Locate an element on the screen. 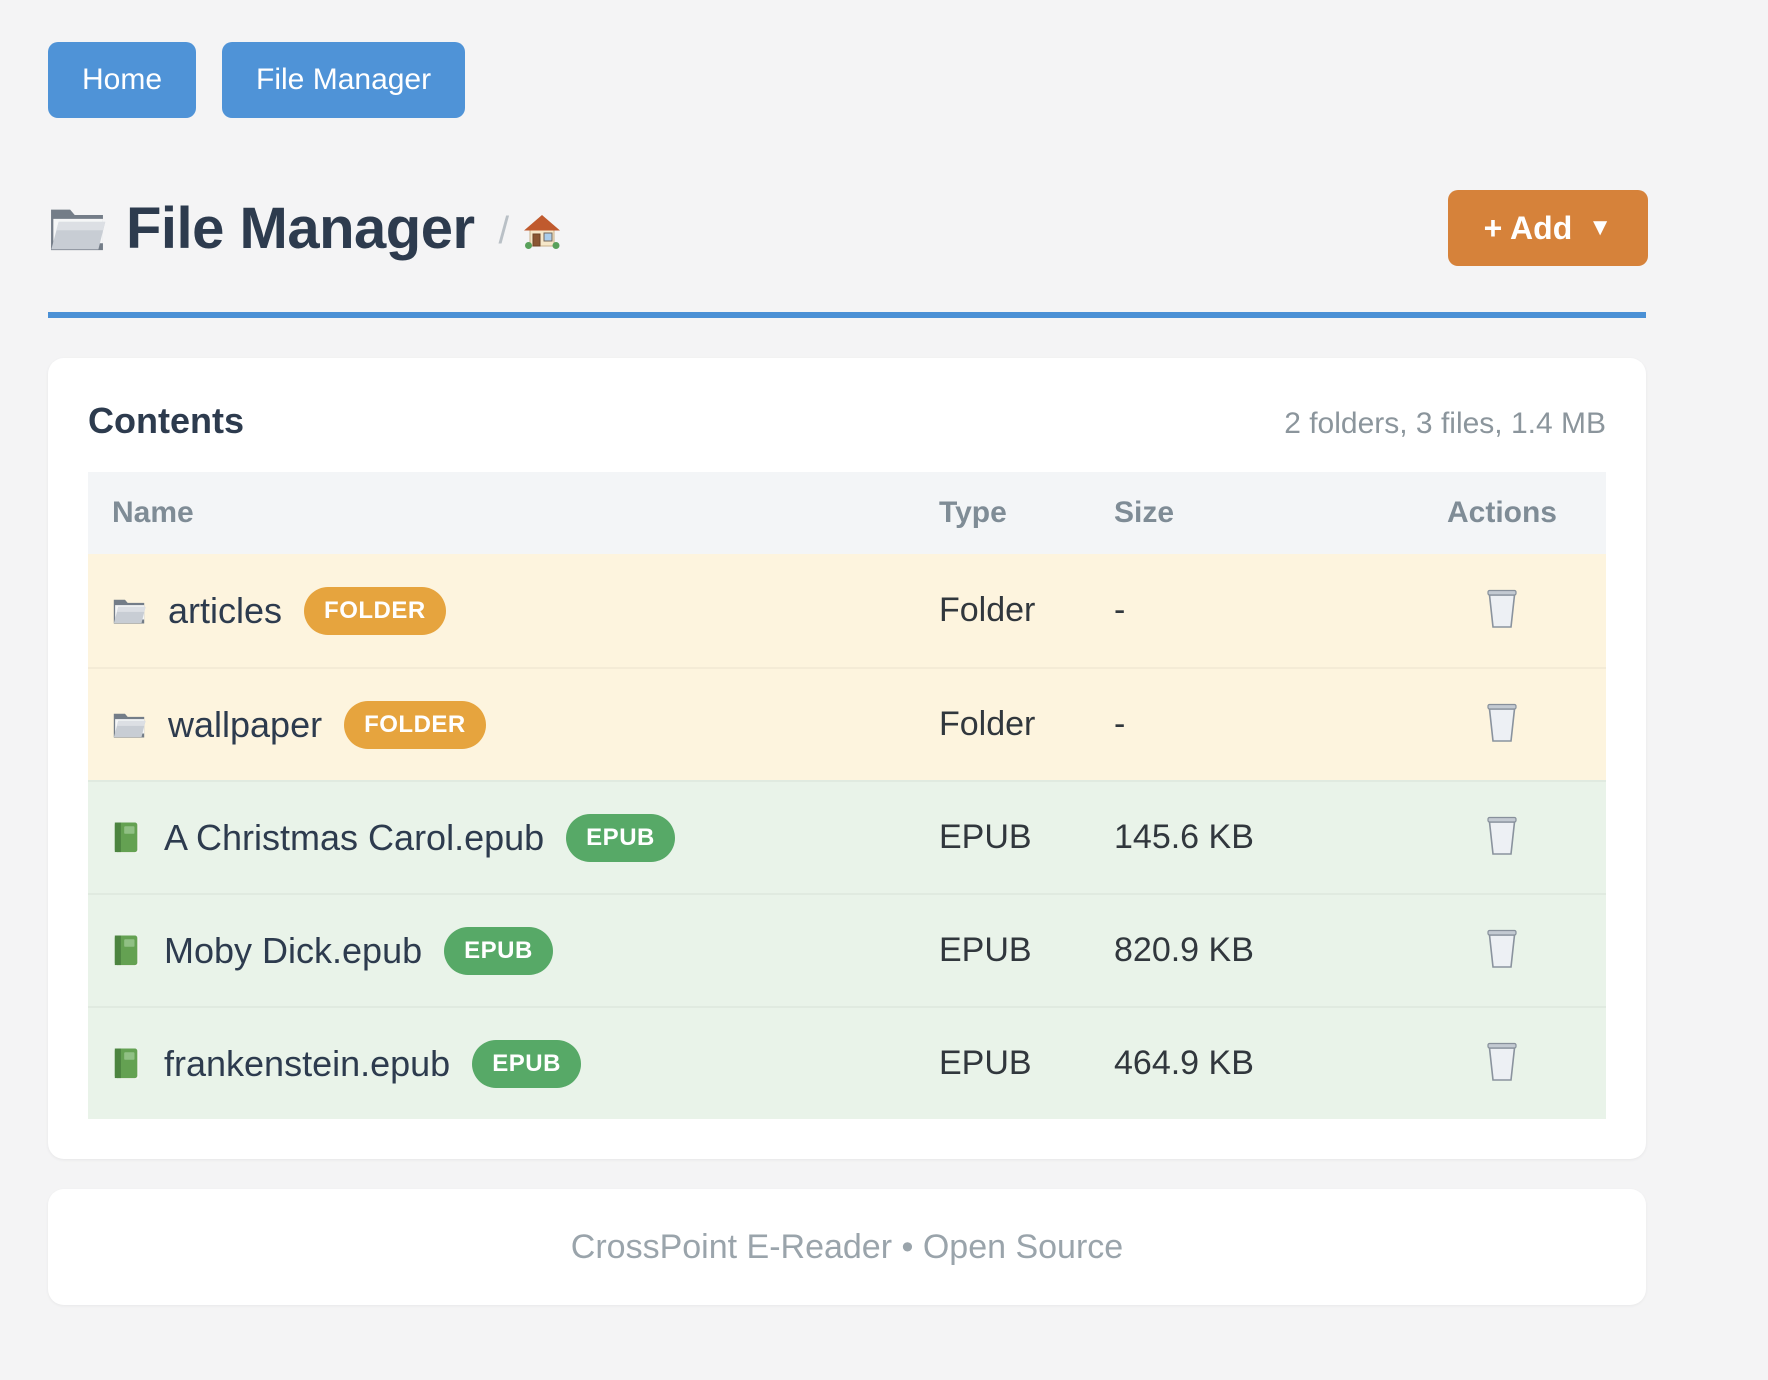  footer: CrossPoint E-Reader • Open Source is located at coordinates (847, 1247).